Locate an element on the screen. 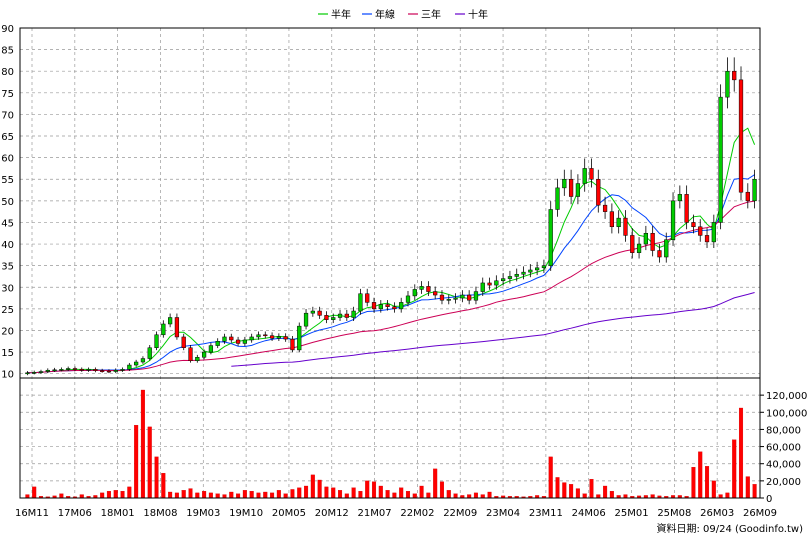  legend-three-year: 三年 is located at coordinates (431, 14).